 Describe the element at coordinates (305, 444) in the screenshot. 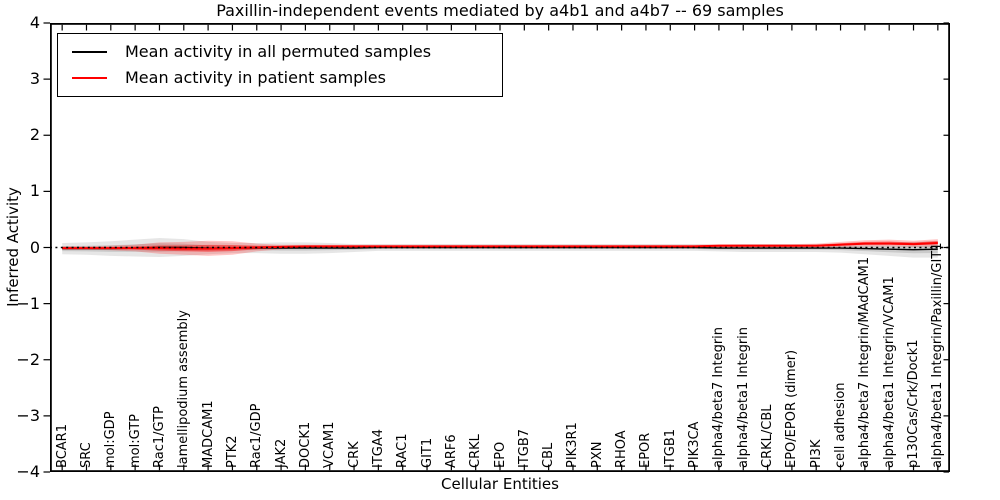

I see `x-tick-label: DOCK1` at that location.